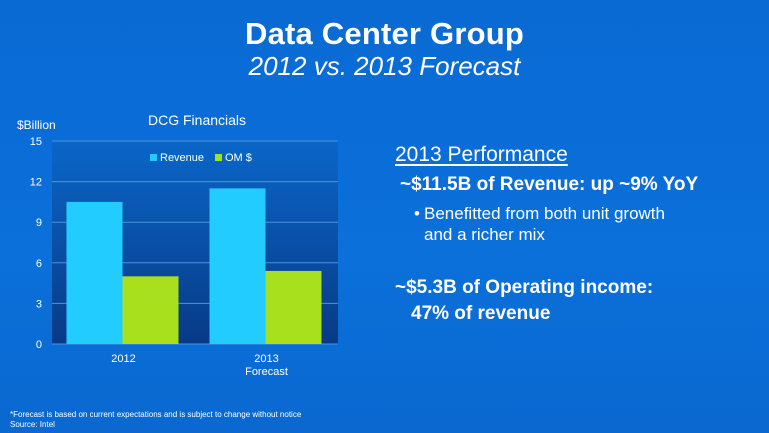 The width and height of the screenshot is (769, 433). What do you see at coordinates (39, 345) in the screenshot?
I see `y-tick-label: 0` at bounding box center [39, 345].